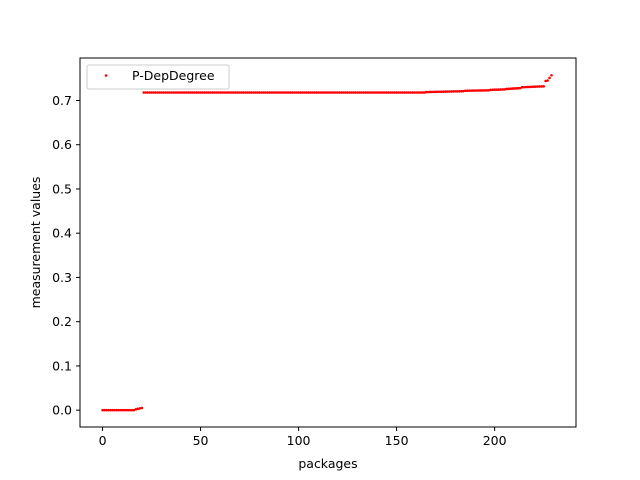  I want to click on legend-marker, so click(106, 75).